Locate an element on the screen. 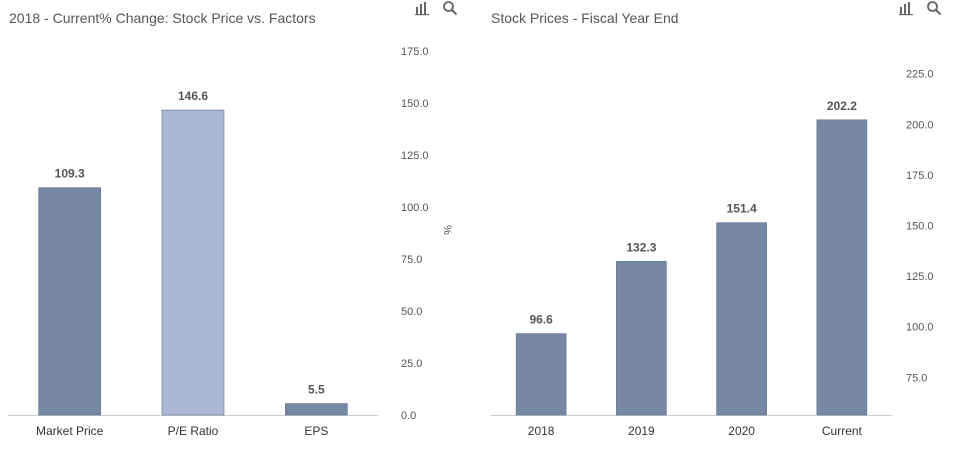 The height and width of the screenshot is (455, 959). data-label: 151.4 is located at coordinates (742, 209).